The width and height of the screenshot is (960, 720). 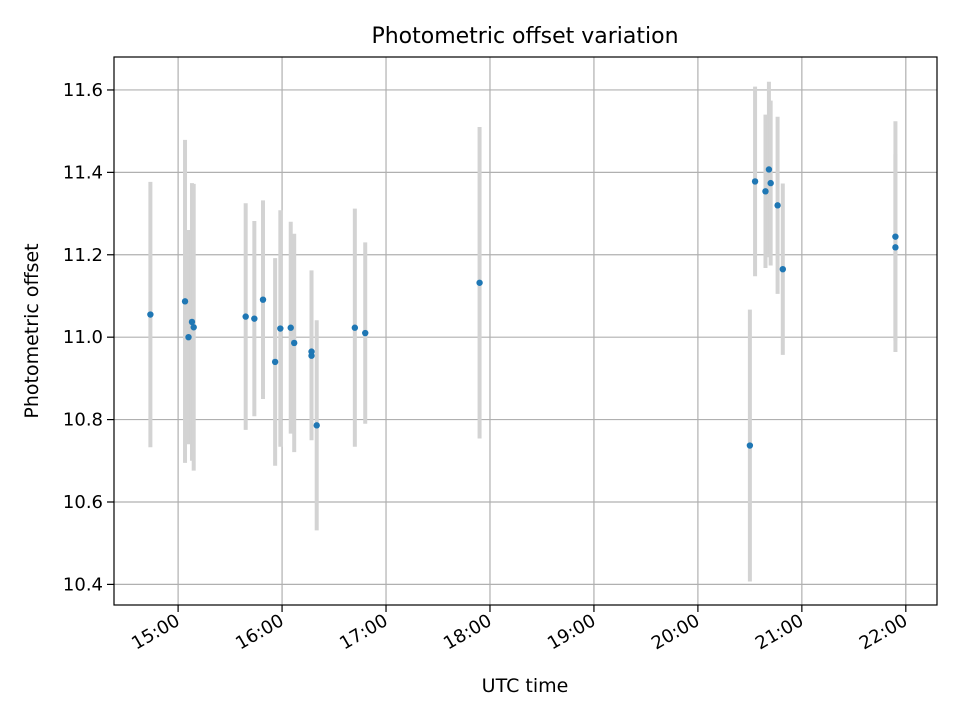 I want to click on y-tick-label: 11.0, so click(x=83, y=337).